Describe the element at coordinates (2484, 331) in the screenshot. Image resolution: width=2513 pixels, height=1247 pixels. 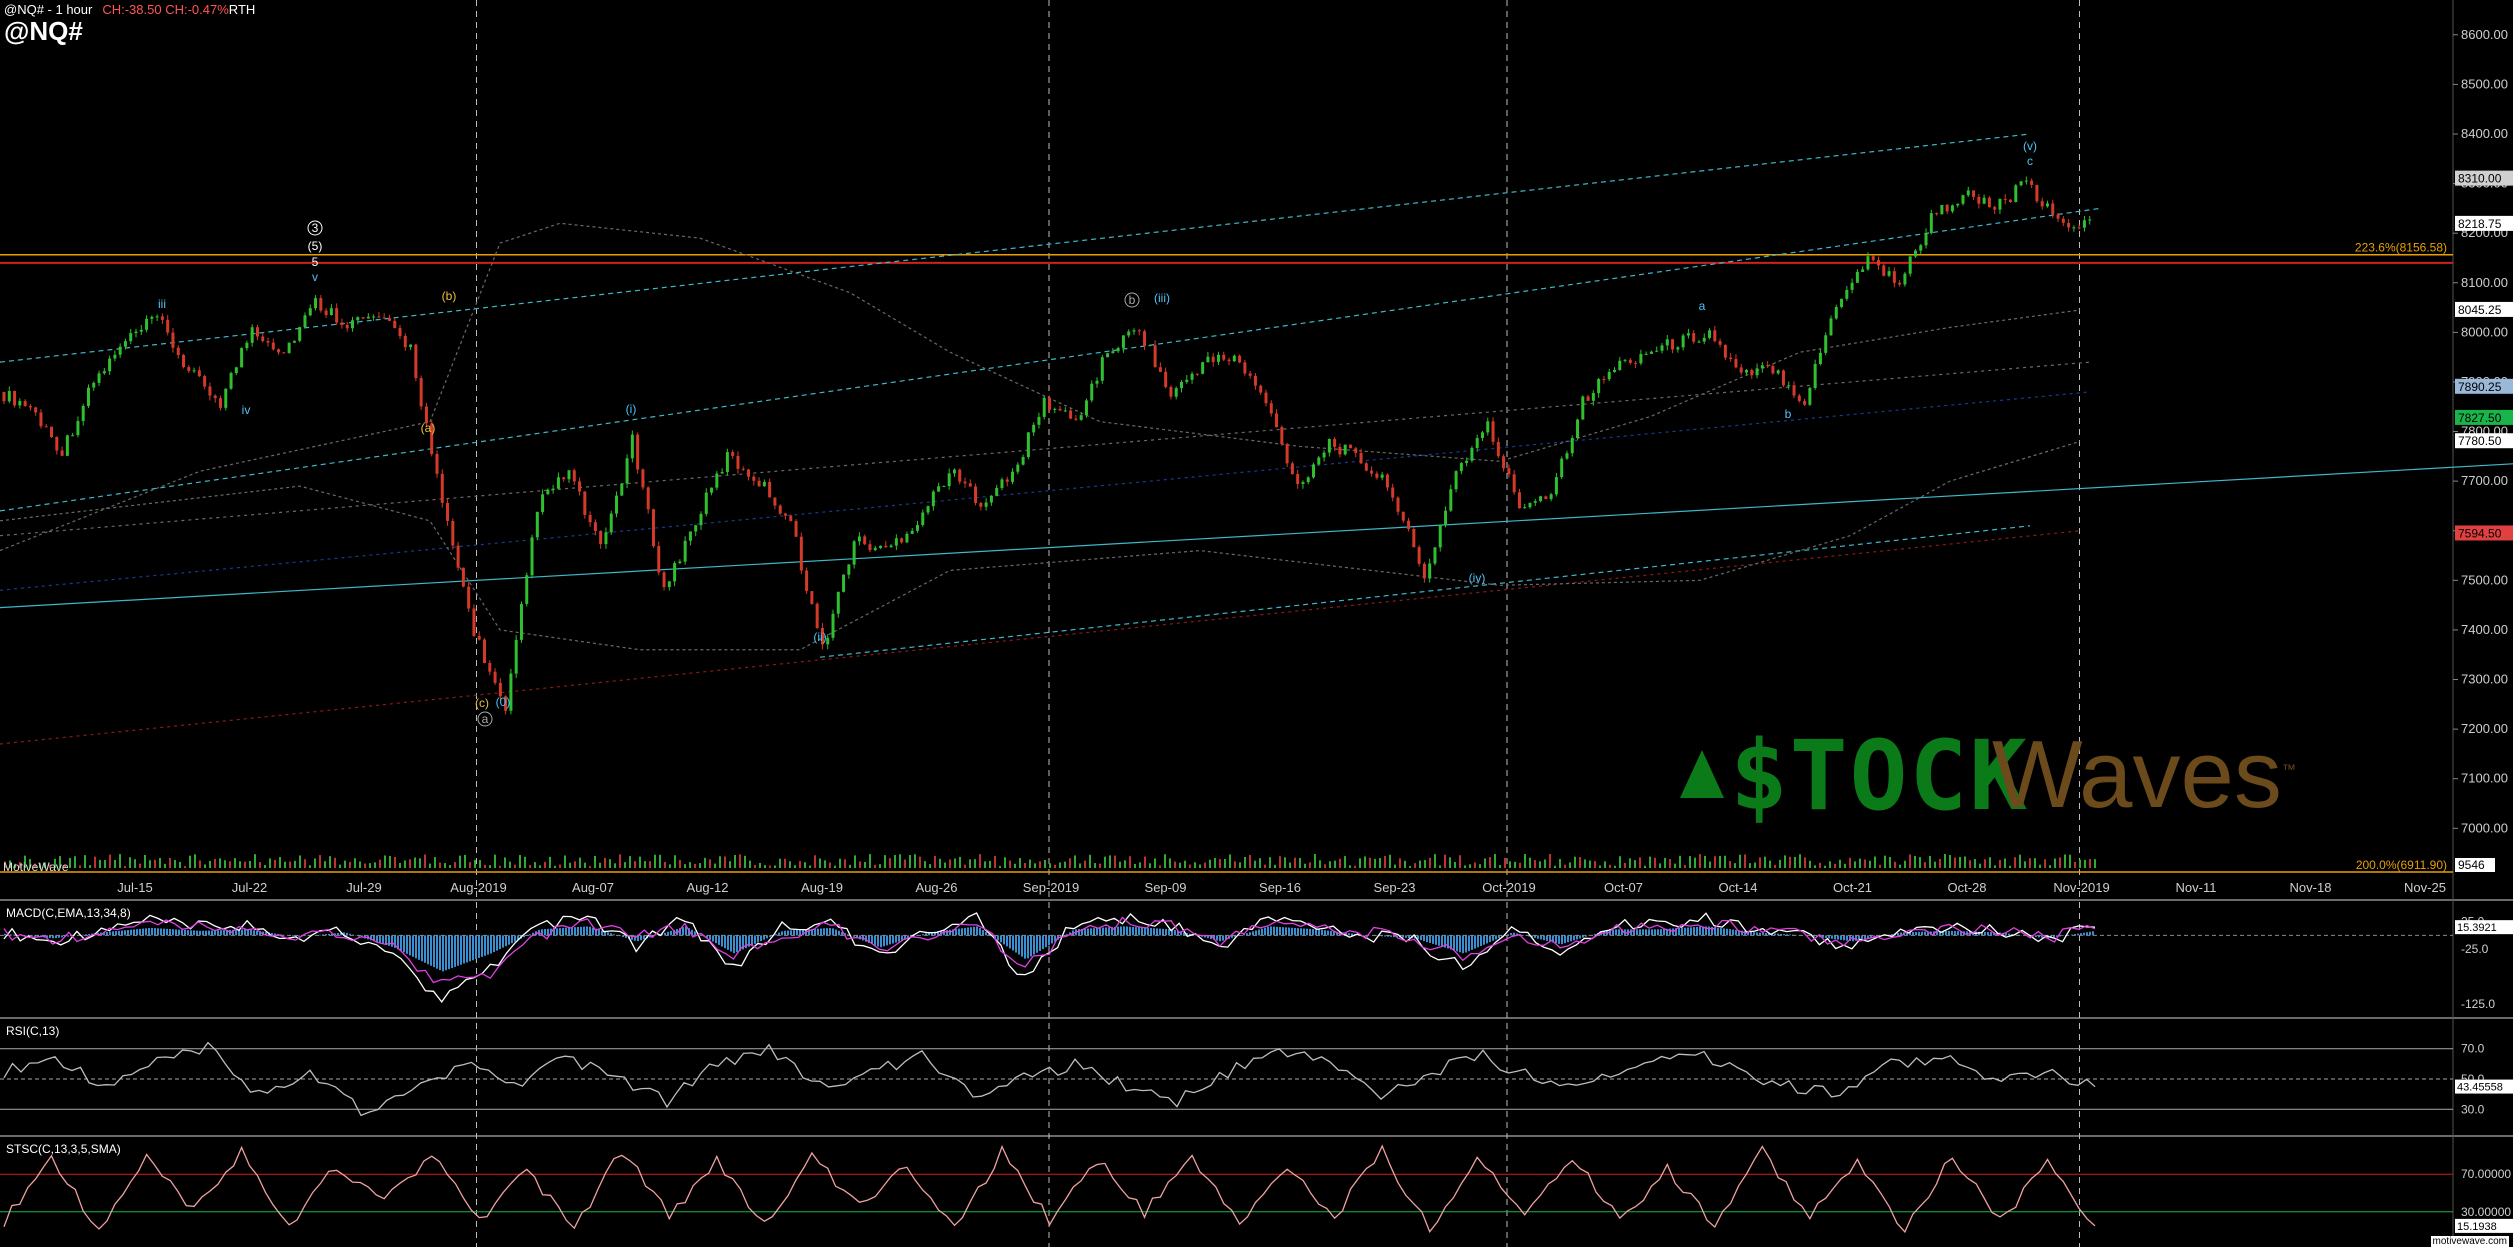
I see `price-tick-label: 8000.00` at that location.